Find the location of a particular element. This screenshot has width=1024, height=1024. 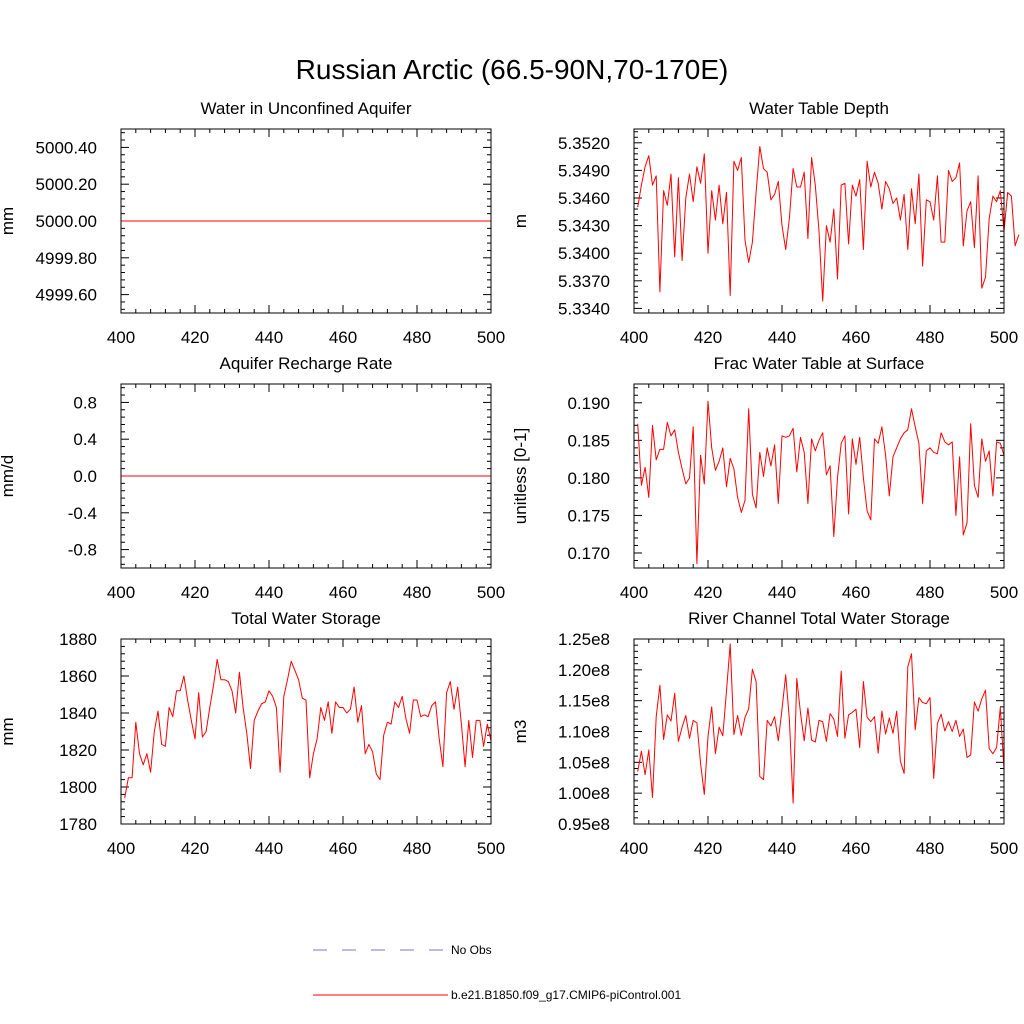

y-tick-label: 1880 is located at coordinates (78, 639).